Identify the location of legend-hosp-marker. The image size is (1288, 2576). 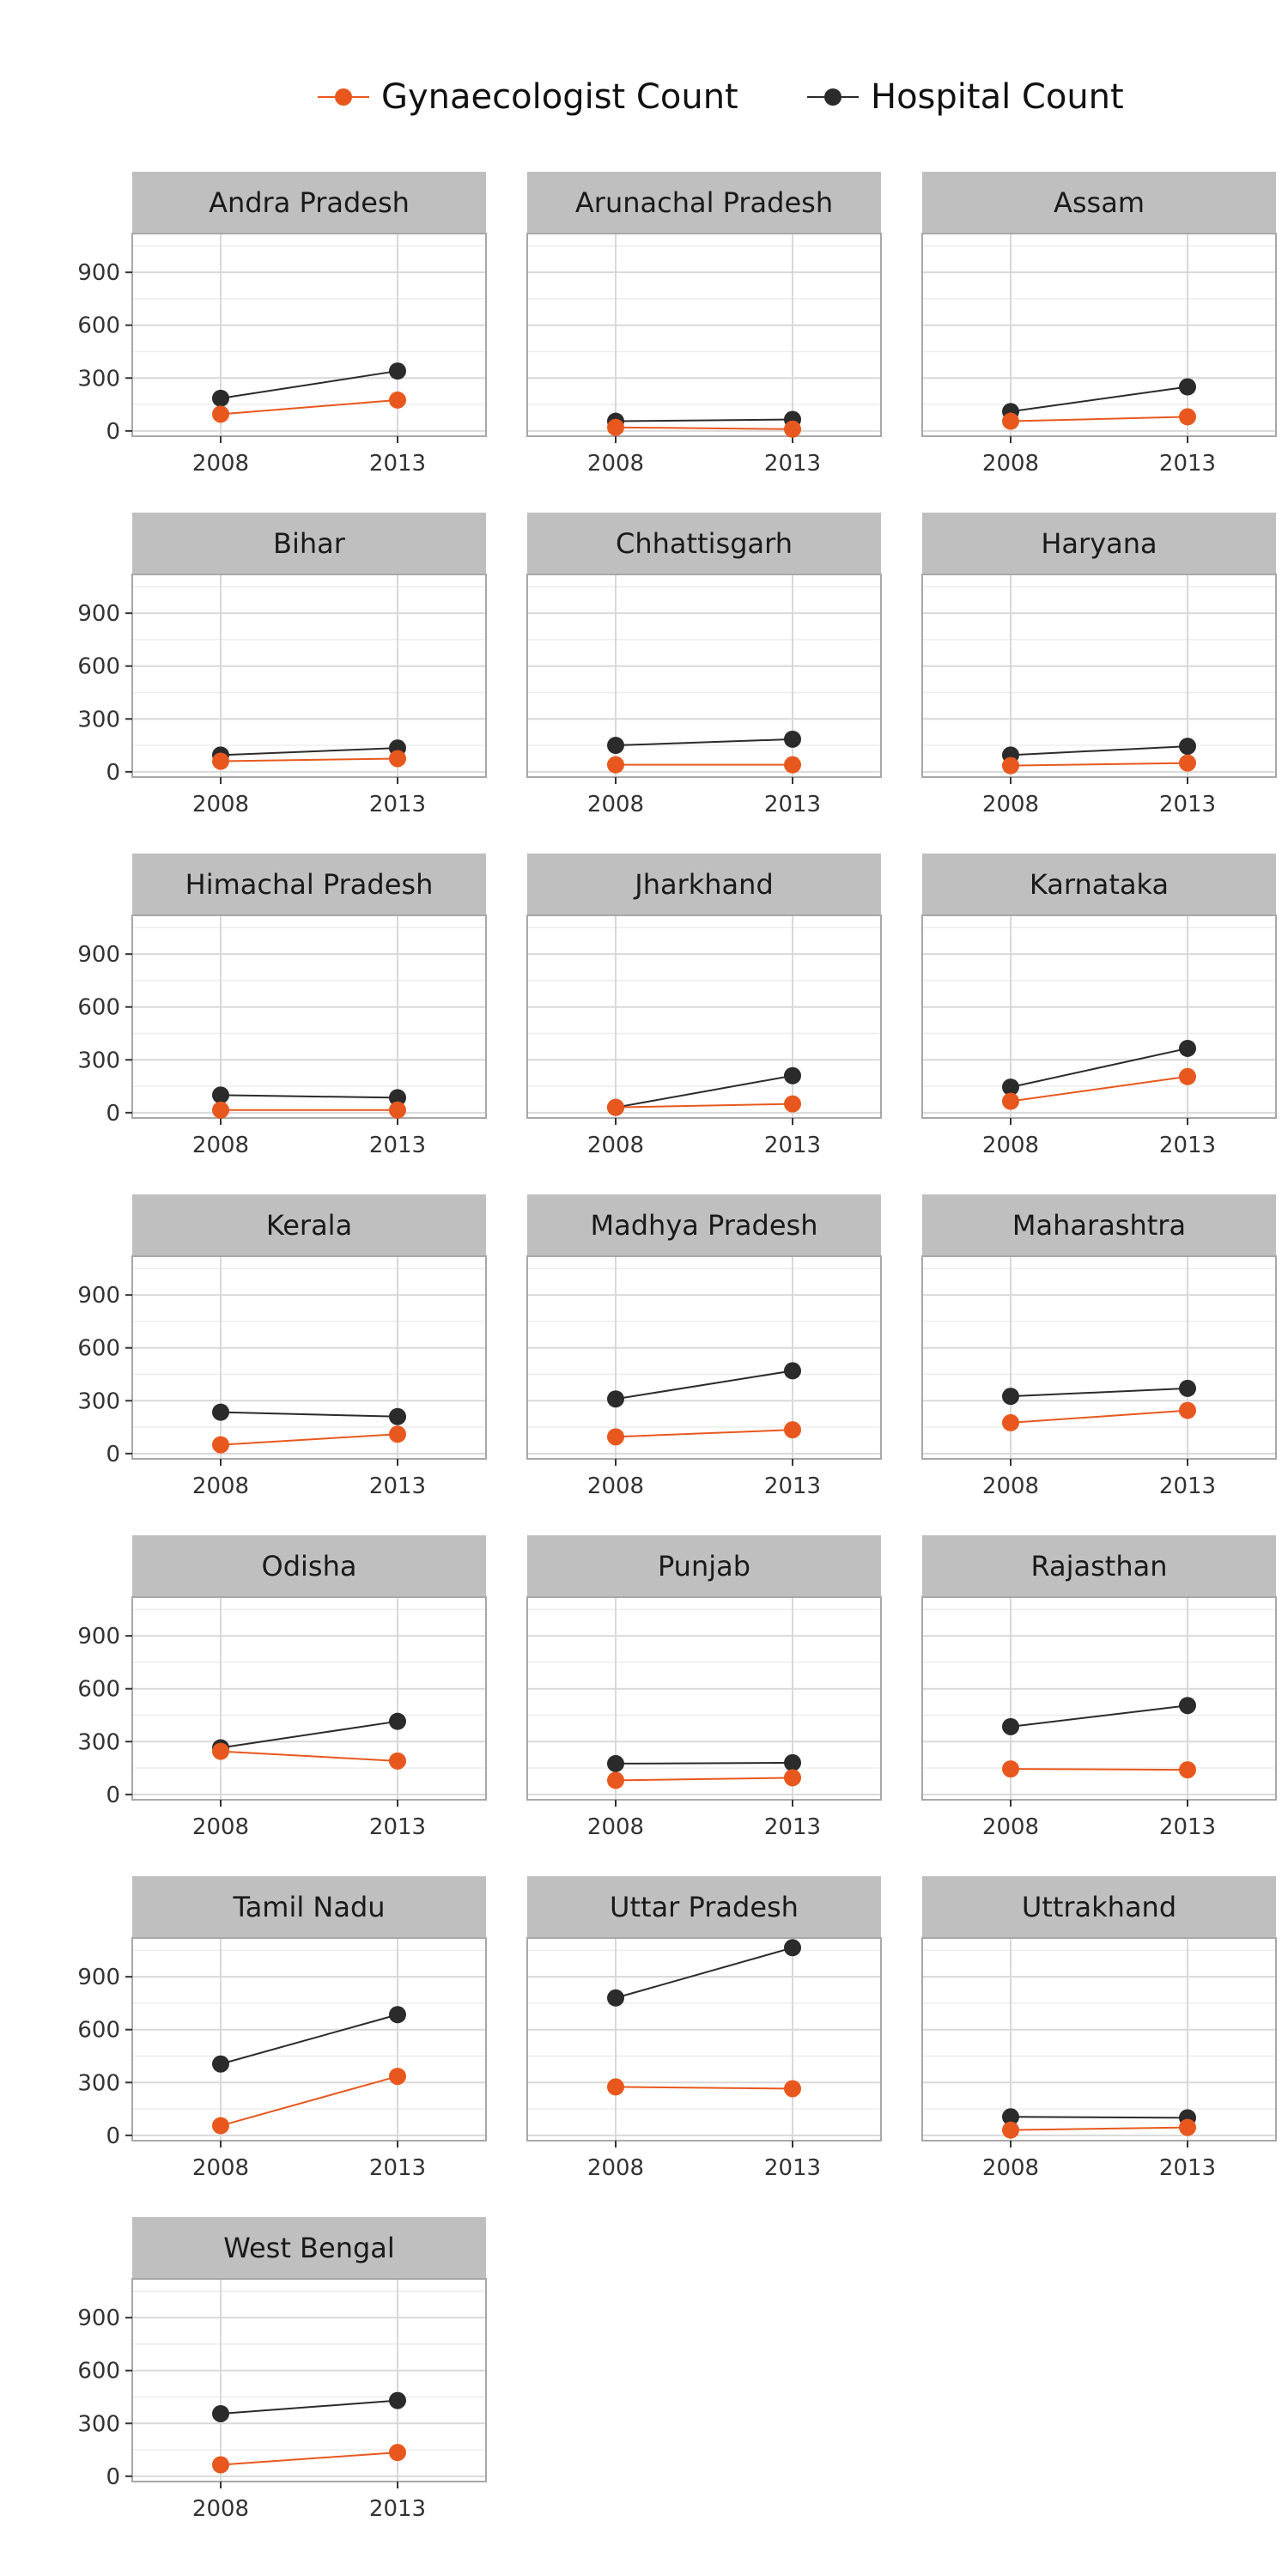
(832, 97).